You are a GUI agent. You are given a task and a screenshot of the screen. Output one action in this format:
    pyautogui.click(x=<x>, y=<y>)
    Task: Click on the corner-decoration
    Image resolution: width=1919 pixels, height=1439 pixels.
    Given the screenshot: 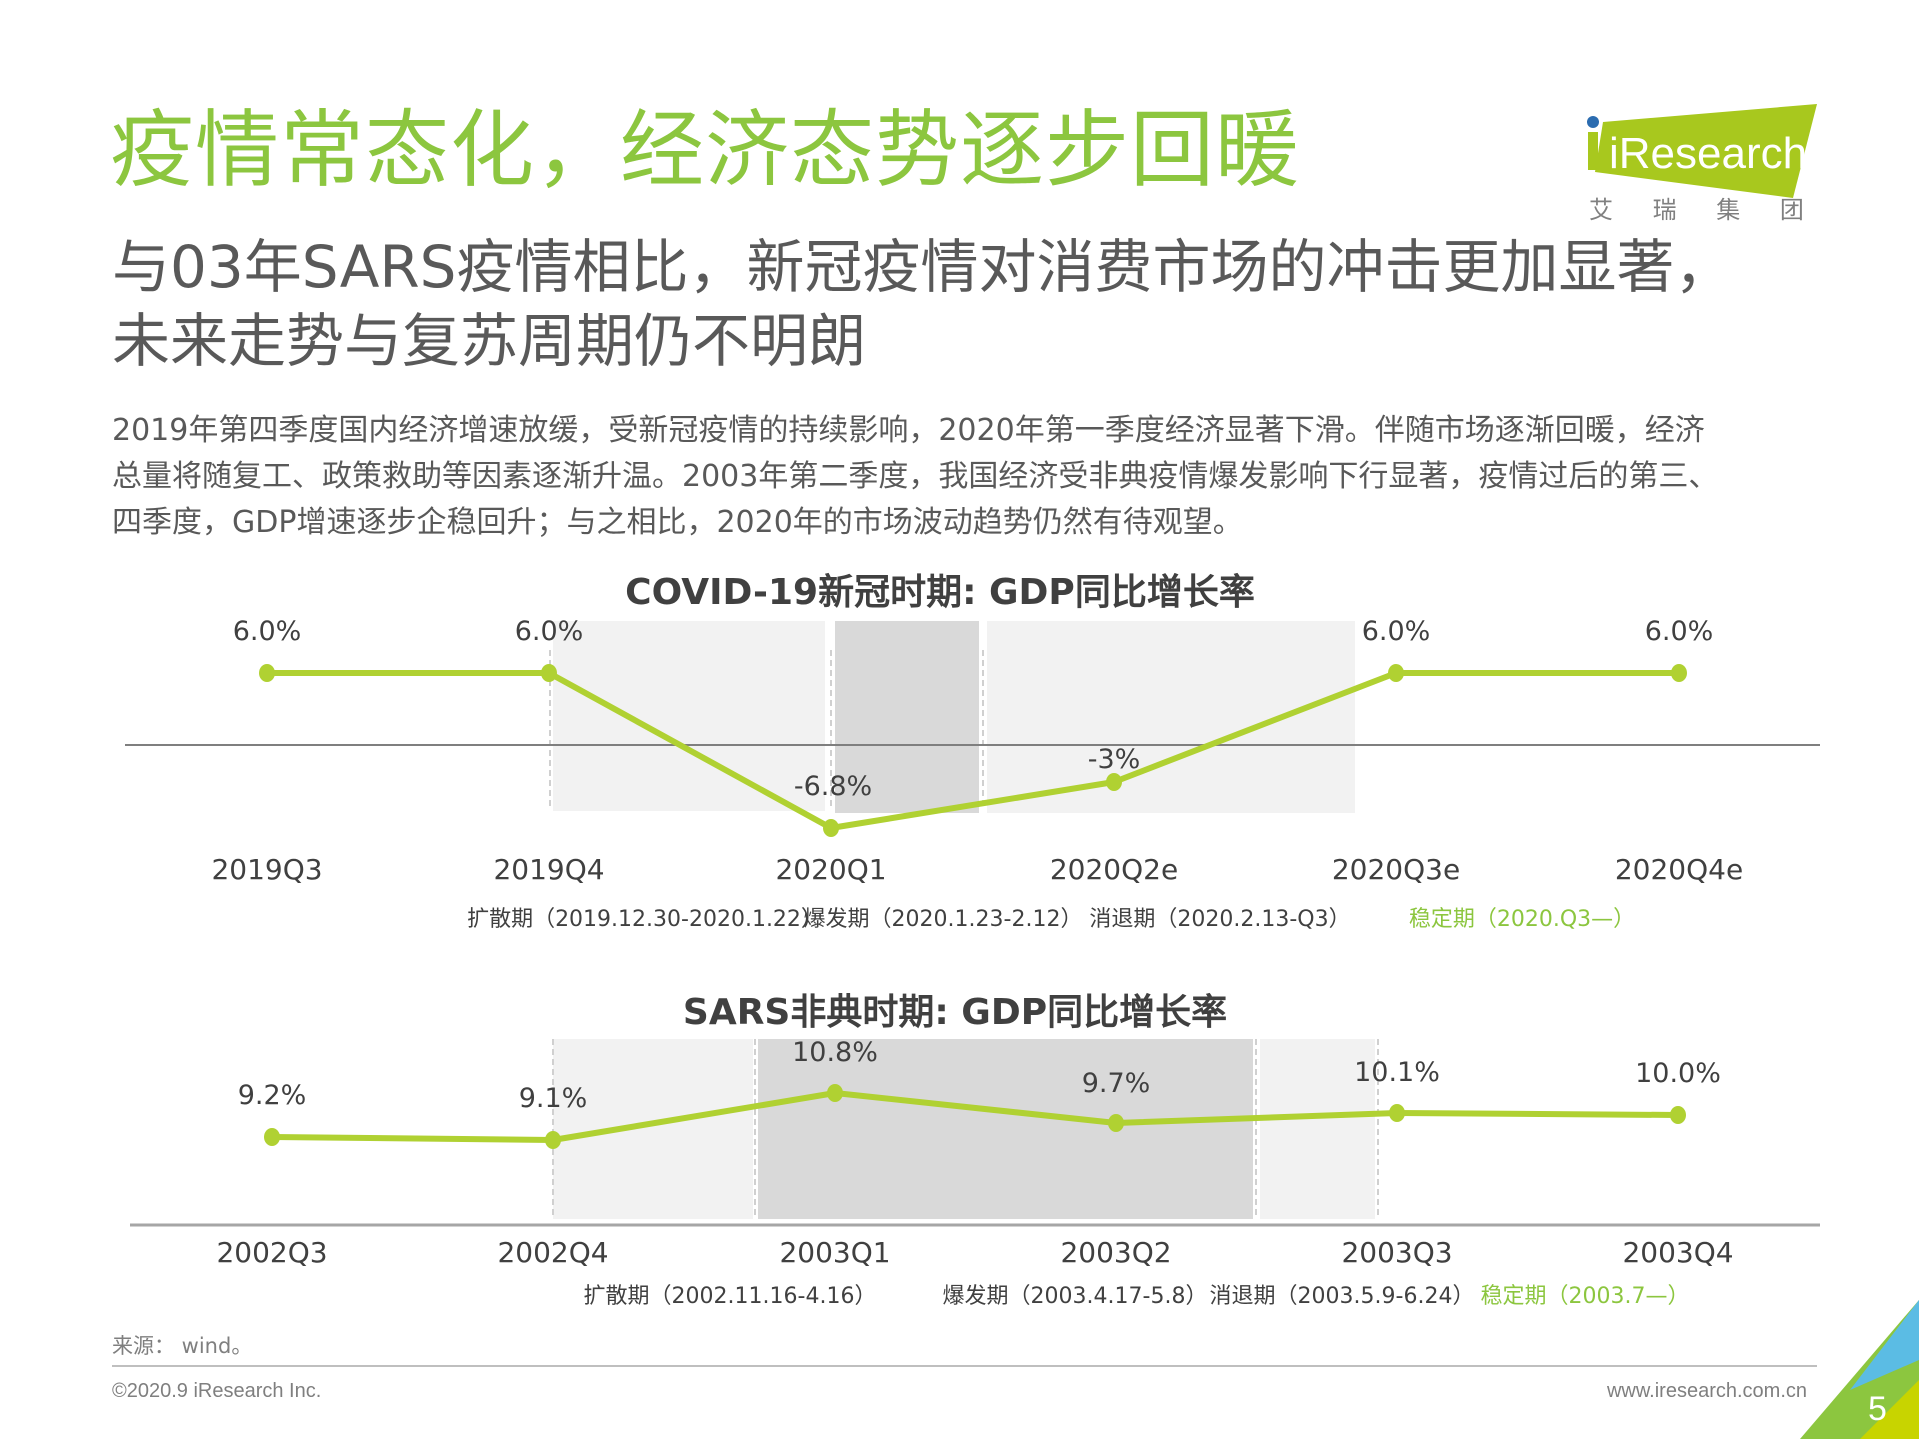 What is the action you would take?
    pyautogui.click(x=1859, y=1369)
    